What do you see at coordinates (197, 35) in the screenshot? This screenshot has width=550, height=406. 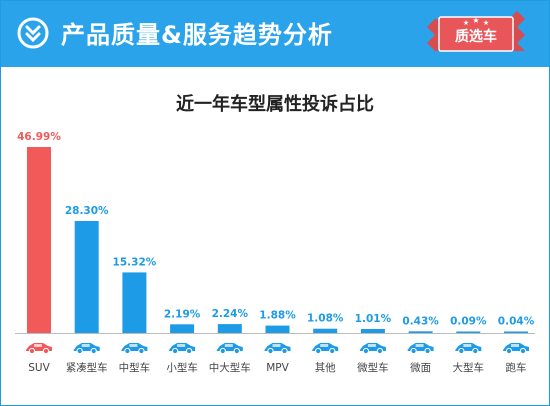 I see `header-title: 产品质量&服务趋势分析` at bounding box center [197, 35].